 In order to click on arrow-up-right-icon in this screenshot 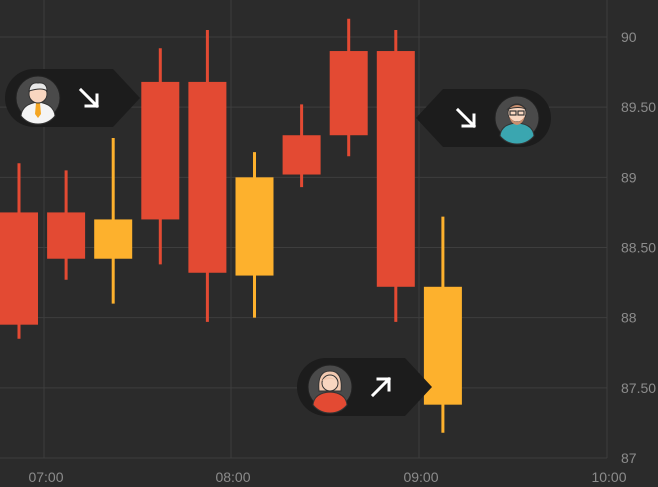, I will do `click(381, 387)`.